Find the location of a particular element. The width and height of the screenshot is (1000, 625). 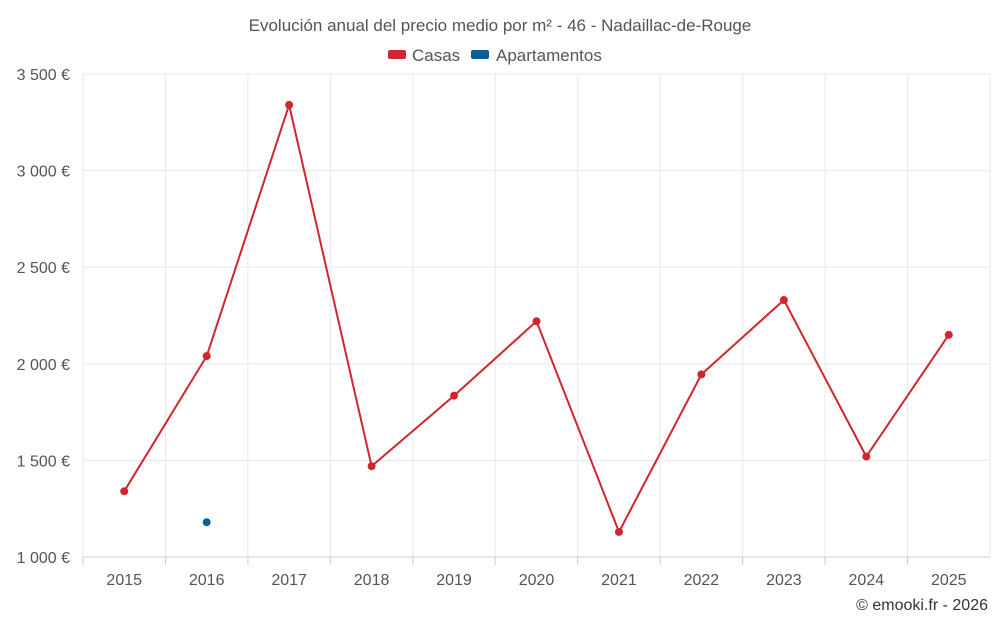

legend: Casas Apartamentos is located at coordinates (495, 55).